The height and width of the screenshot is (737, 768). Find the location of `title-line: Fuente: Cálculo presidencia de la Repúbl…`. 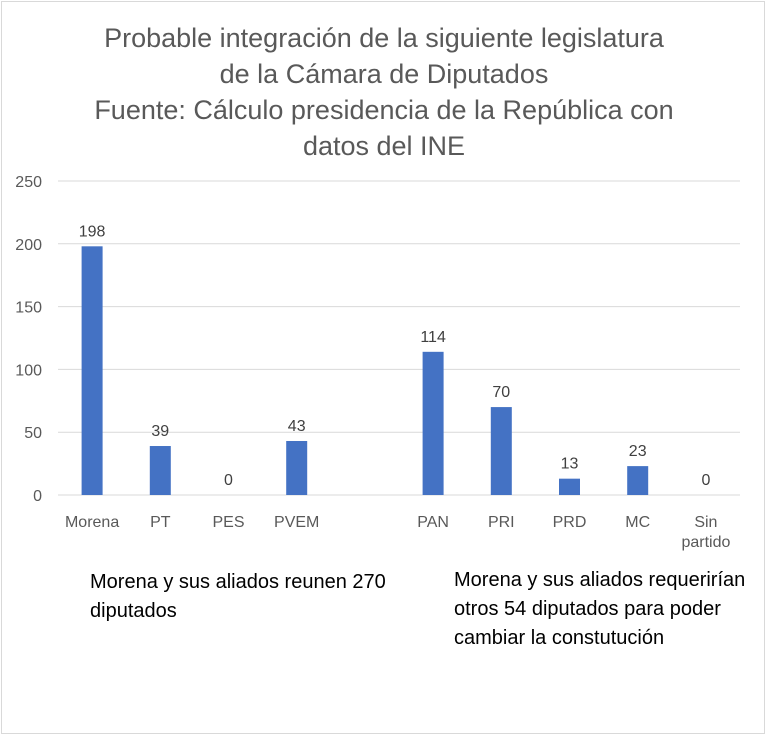

title-line: Fuente: Cálculo presidencia de la Repúbl… is located at coordinates (384, 110).